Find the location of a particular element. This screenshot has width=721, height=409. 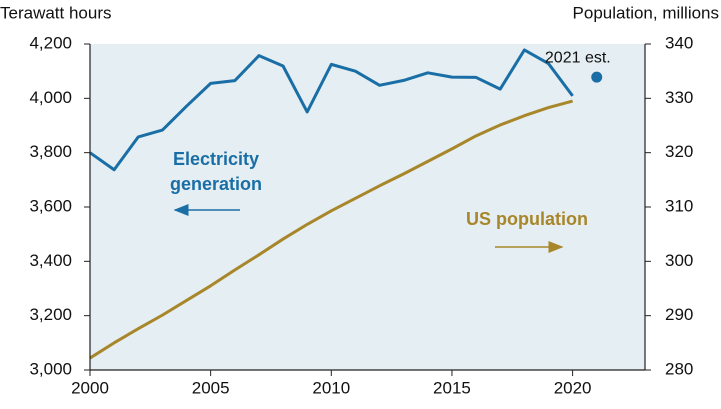

y2-tick-label: 290 is located at coordinates (679, 314).